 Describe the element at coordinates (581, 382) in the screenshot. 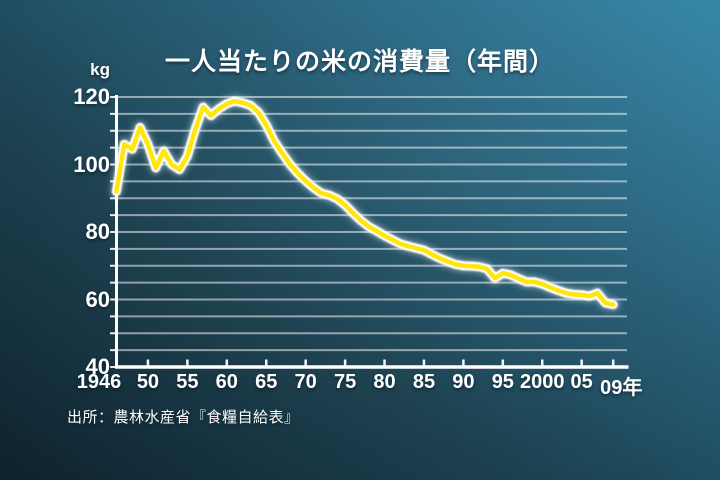

I see `x-axis-label: 05` at that location.